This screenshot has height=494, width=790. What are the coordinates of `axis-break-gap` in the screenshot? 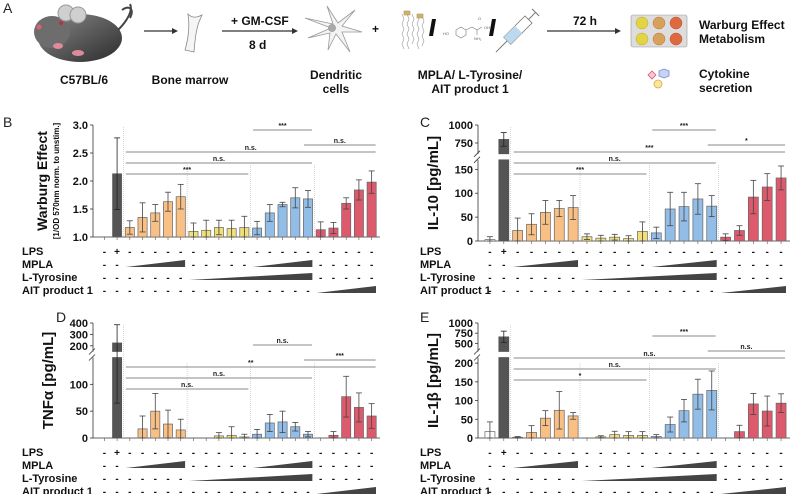 It's located at (478, 354).